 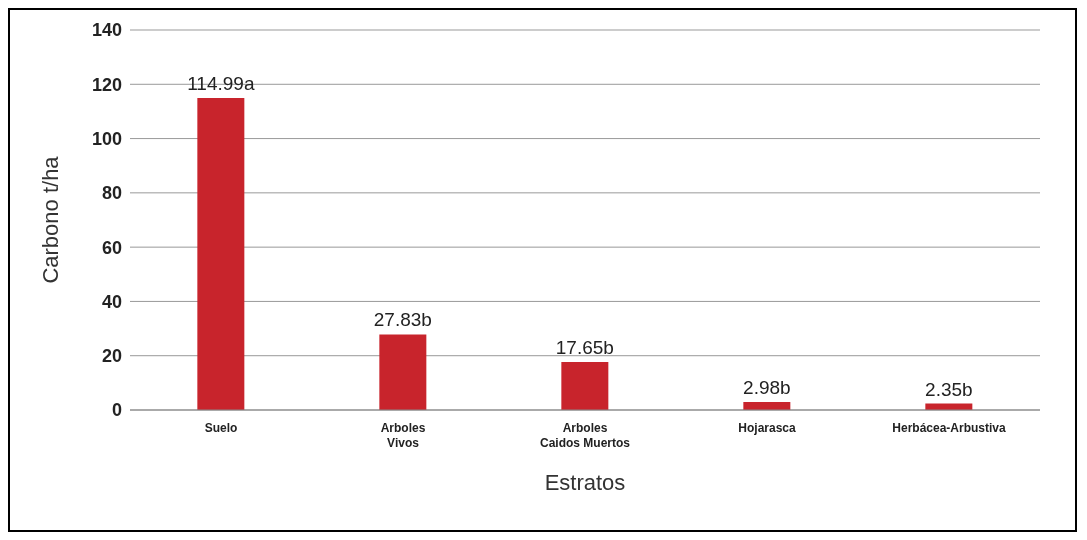 What do you see at coordinates (111, 193) in the screenshot?
I see `y-tick-label: 80` at bounding box center [111, 193].